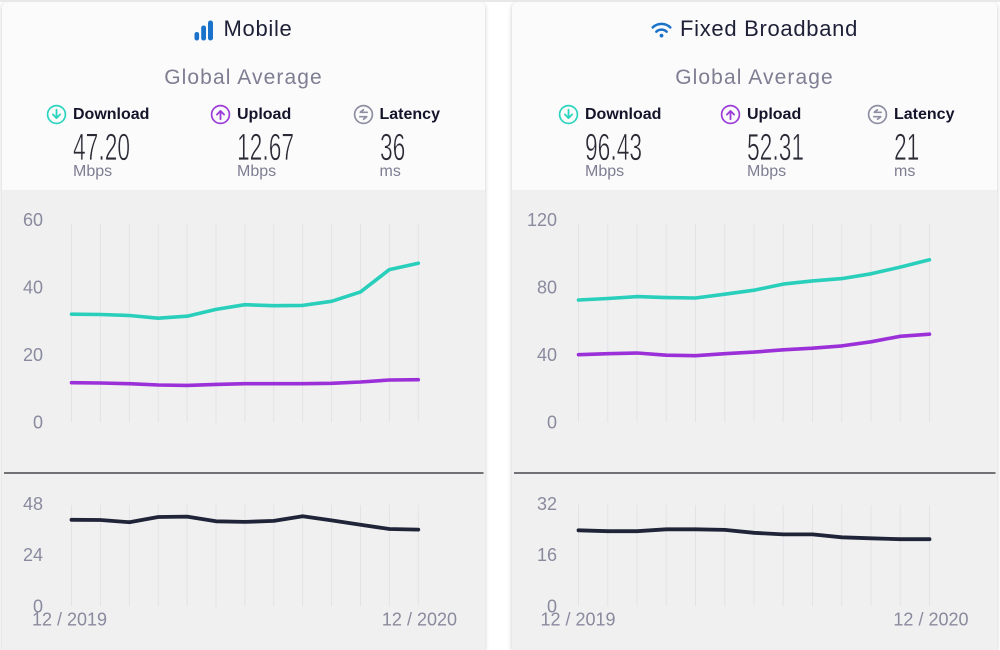 Image resolution: width=1000 pixels, height=650 pixels. I want to click on svg-text: 60, so click(33, 220).